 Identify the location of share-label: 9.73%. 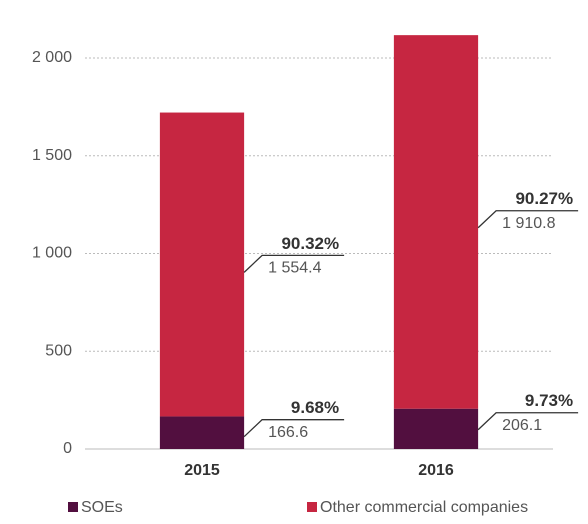
(549, 400).